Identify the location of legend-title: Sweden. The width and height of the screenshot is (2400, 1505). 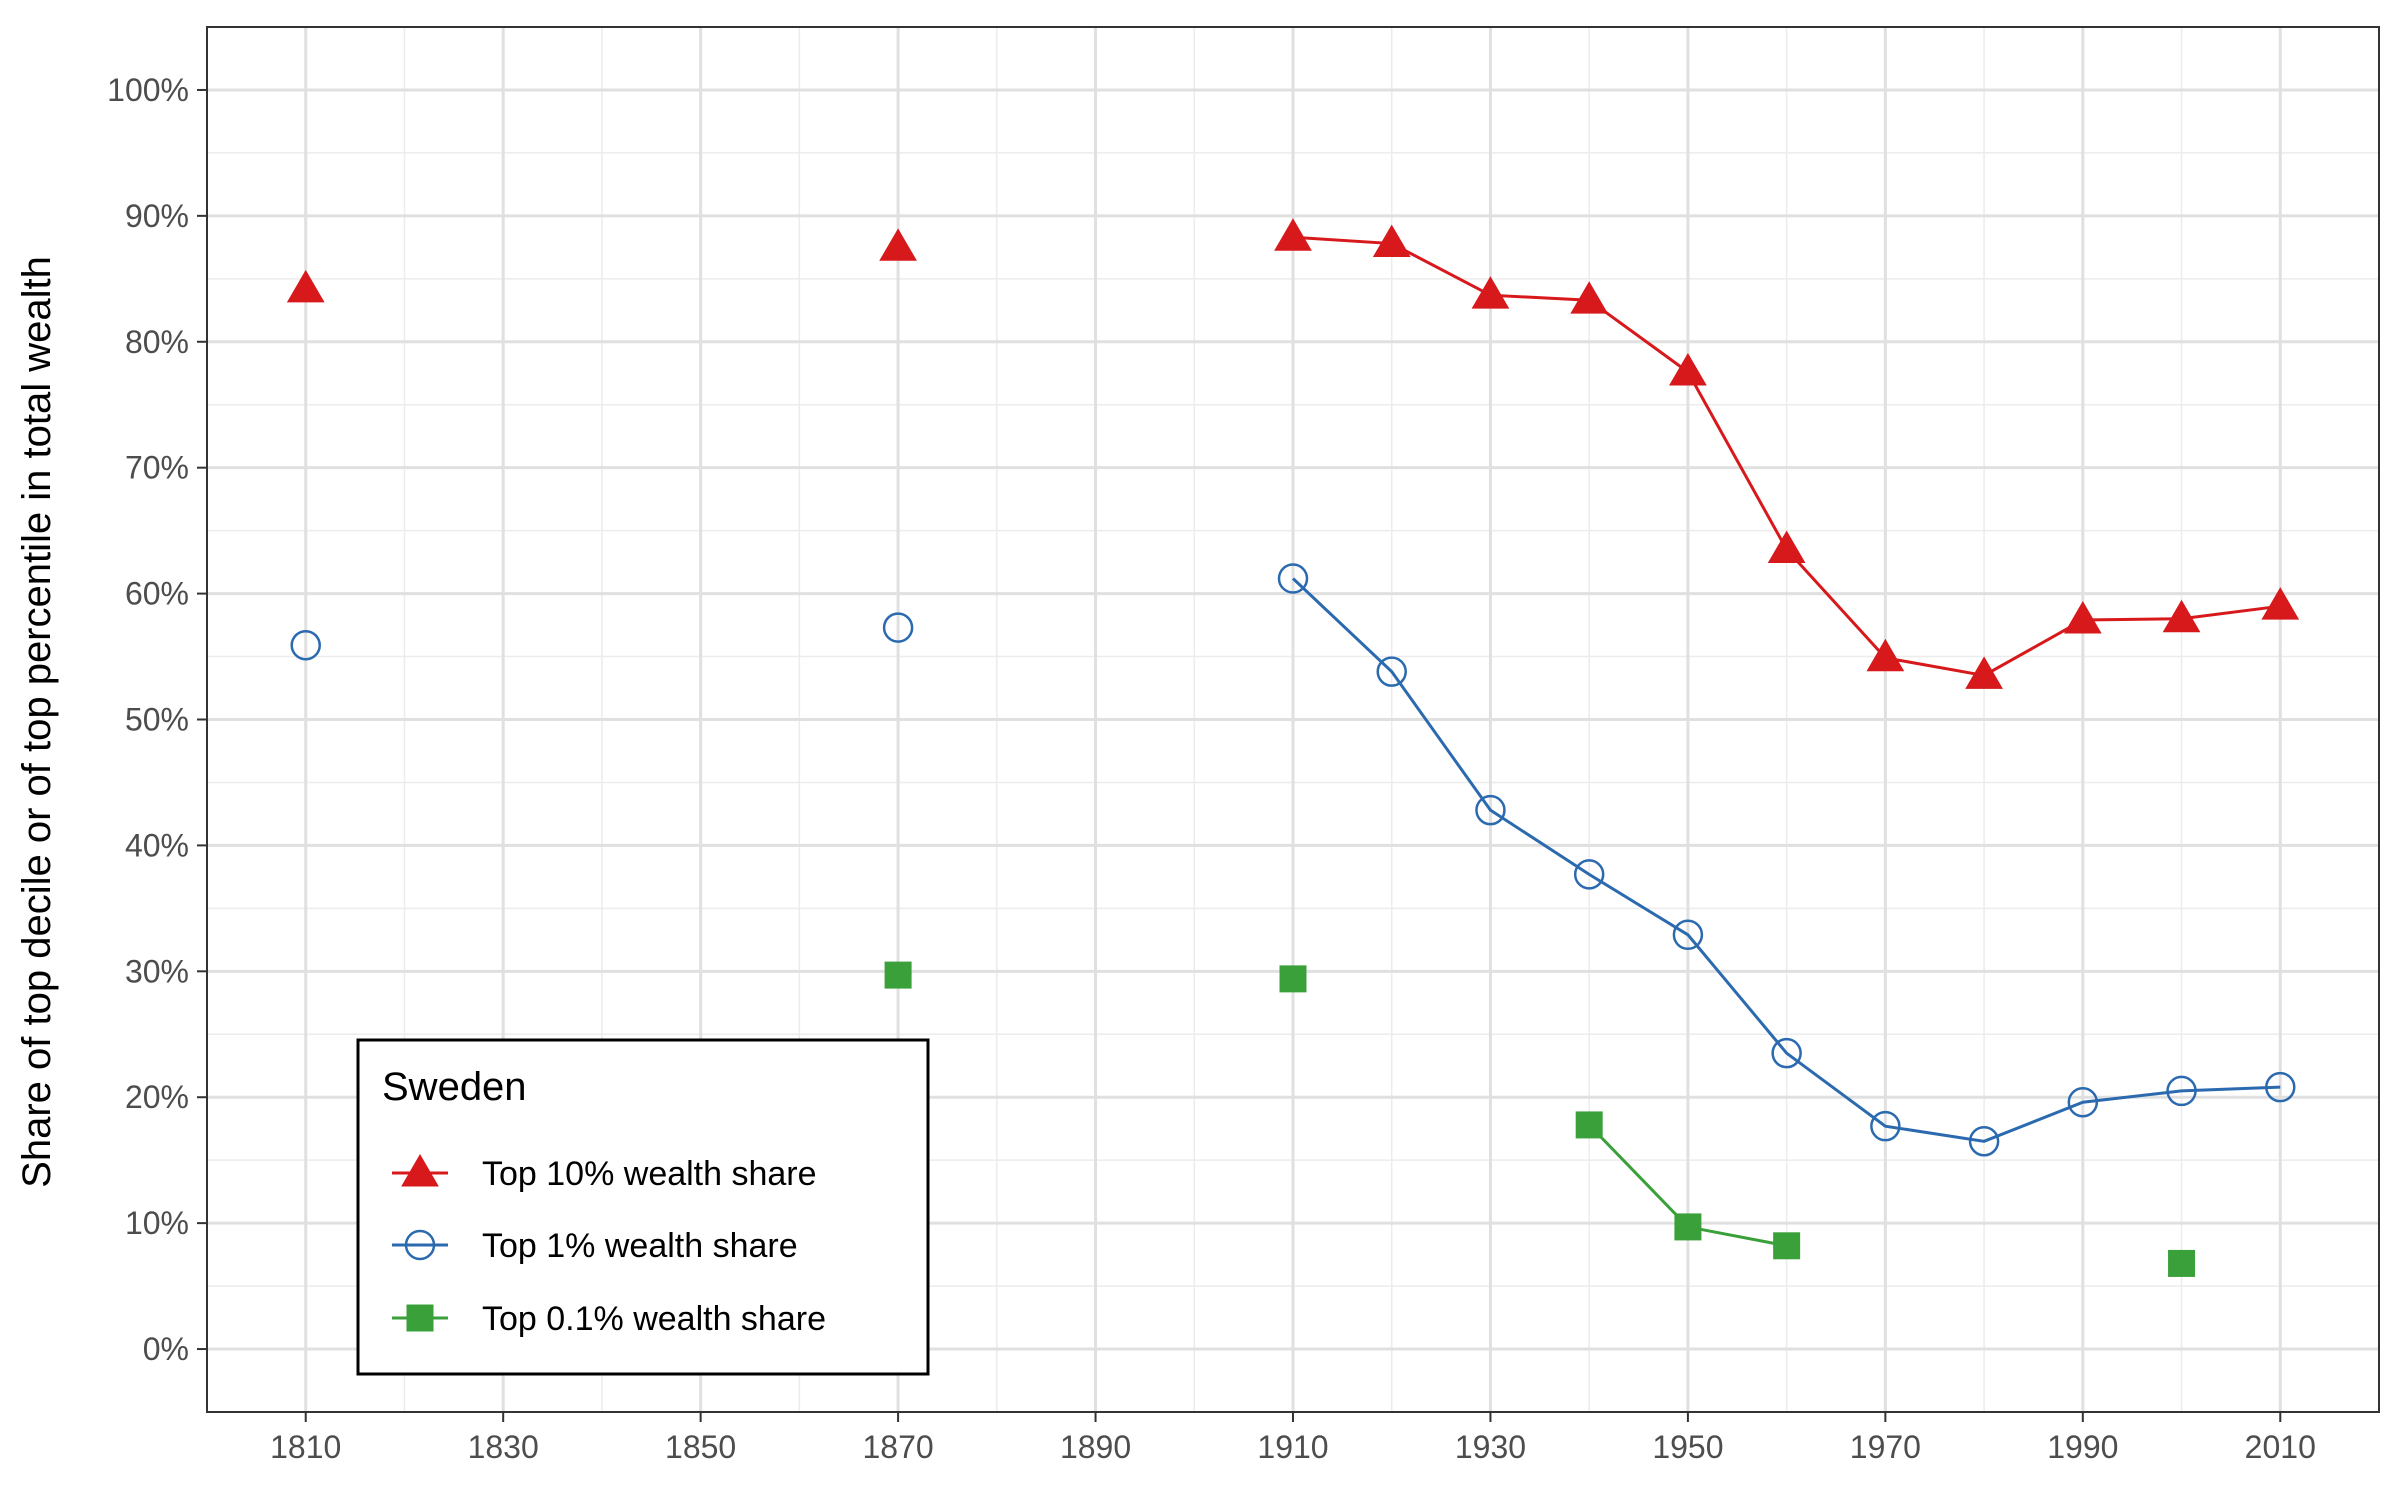
(454, 1087).